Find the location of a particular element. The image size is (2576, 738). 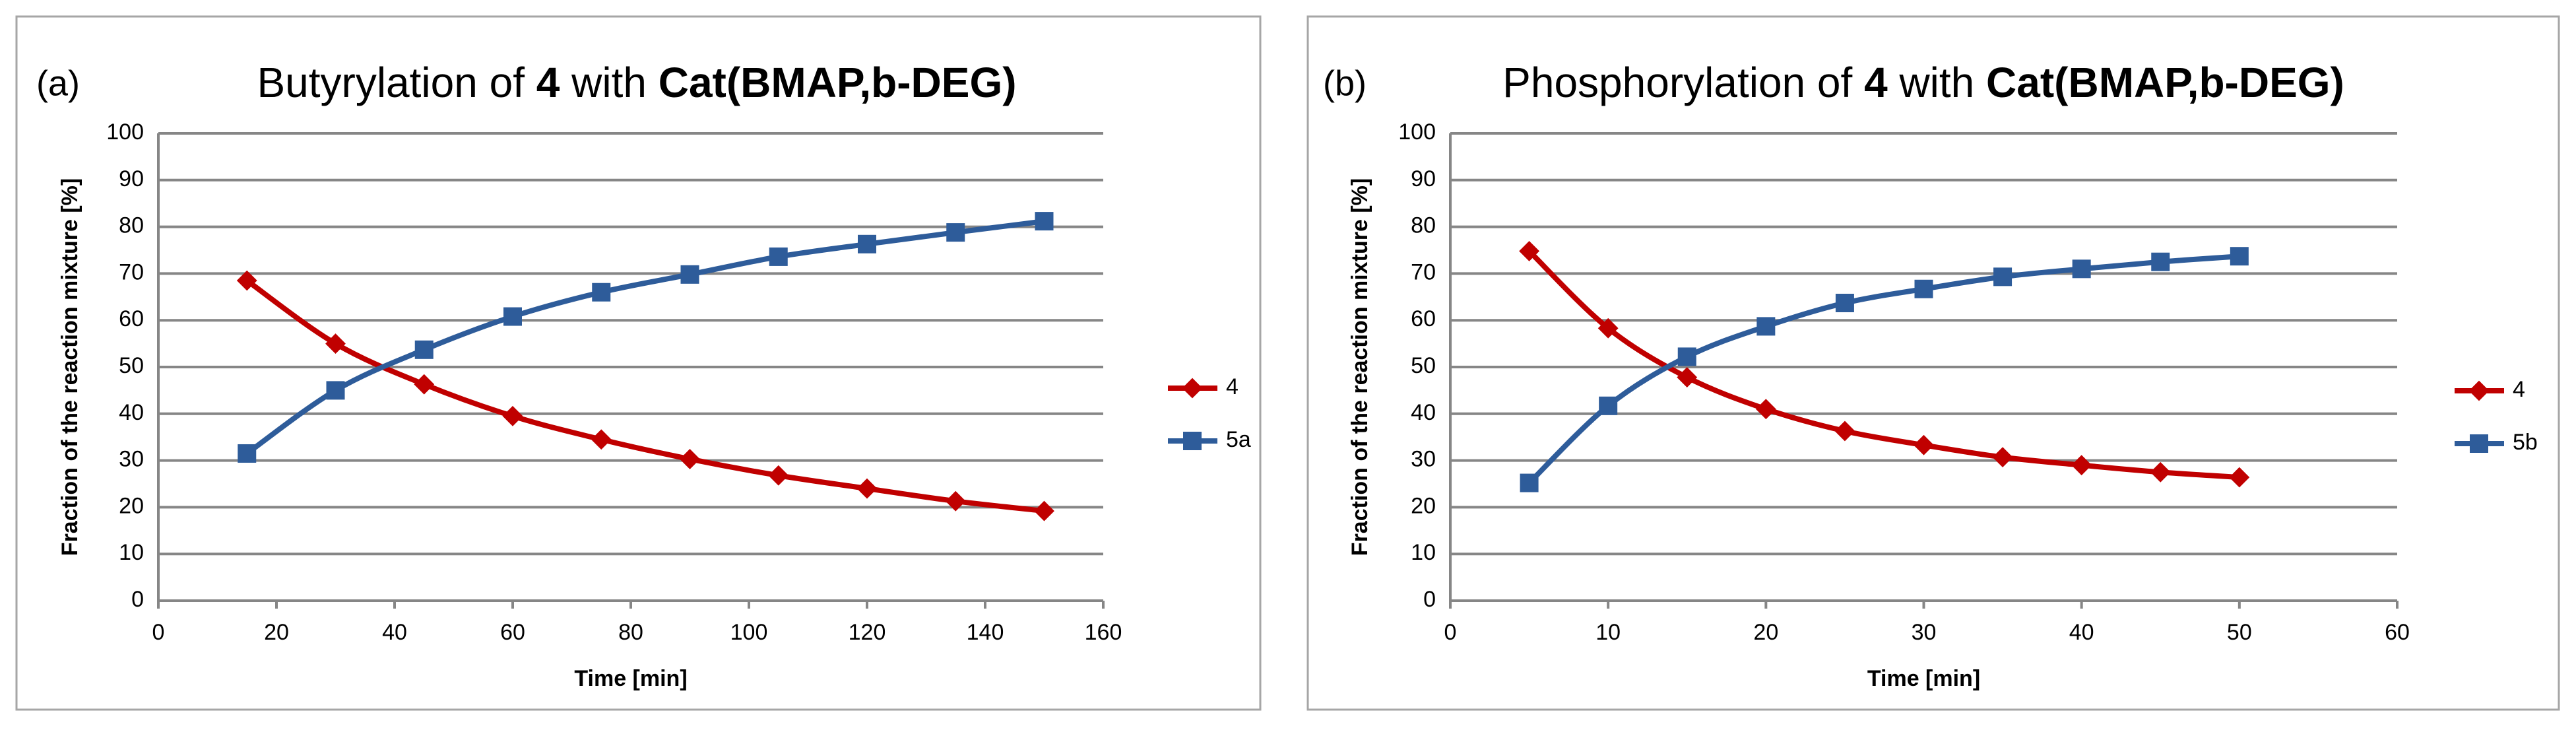

chart-title-part: Butyrylation is located at coordinates (367, 82).